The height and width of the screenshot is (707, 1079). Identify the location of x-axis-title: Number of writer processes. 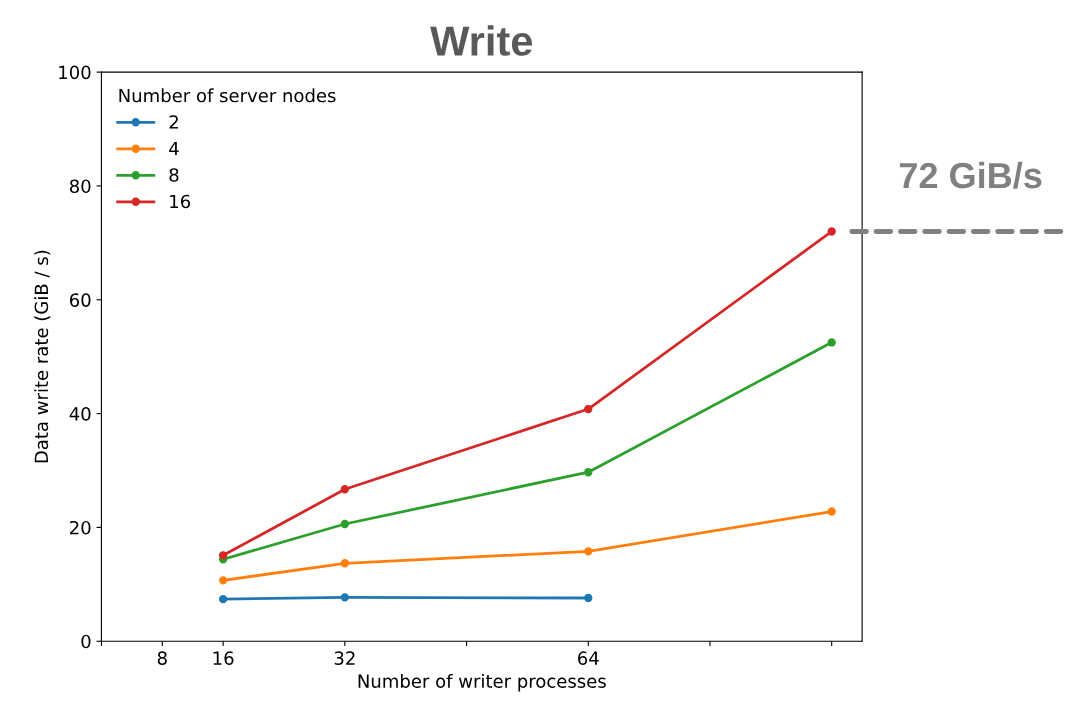
(482, 683).